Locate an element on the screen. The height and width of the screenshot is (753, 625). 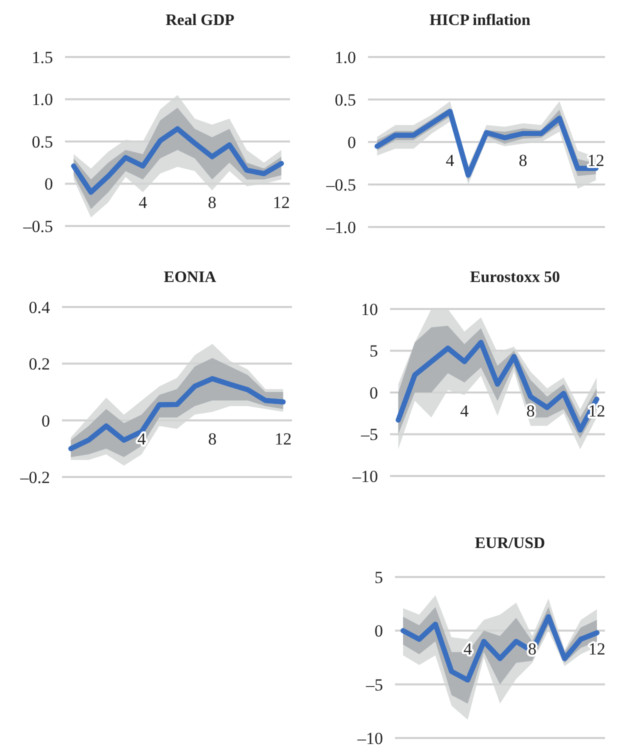
y-tick-label: 0.4 is located at coordinates (39, 307).